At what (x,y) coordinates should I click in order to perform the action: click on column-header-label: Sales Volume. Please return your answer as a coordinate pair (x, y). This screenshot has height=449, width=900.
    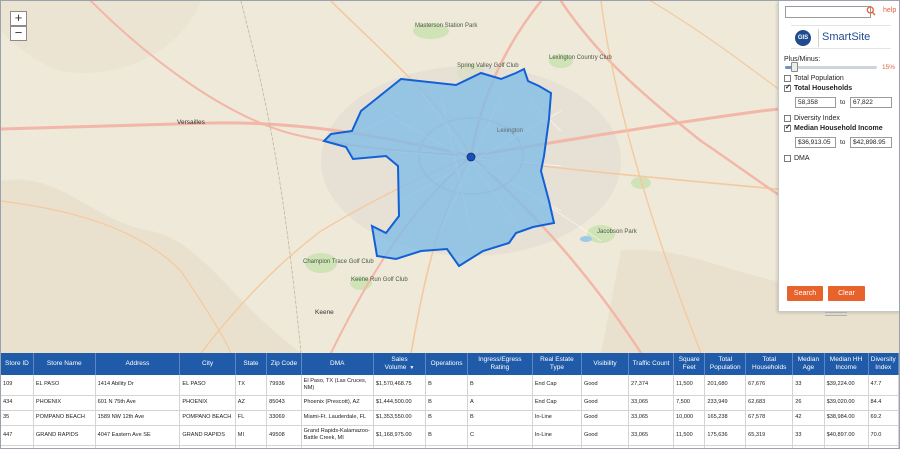
    Looking at the image, I should click on (396, 363).